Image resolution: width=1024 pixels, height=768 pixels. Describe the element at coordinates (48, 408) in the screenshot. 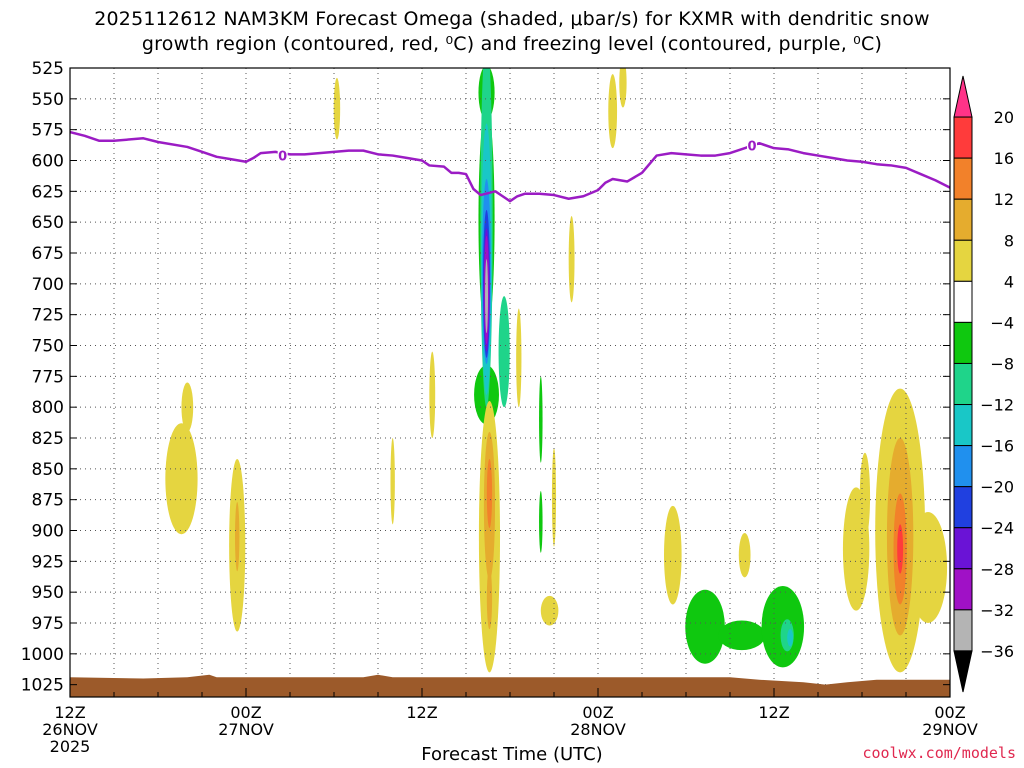

I see `y-tick-label: 800` at that location.